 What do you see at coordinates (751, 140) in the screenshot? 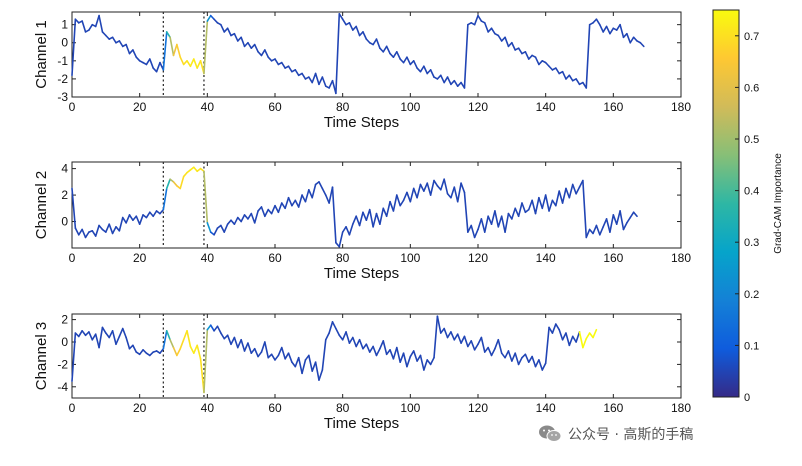
I see `colorbar-tick-label: 0.5` at bounding box center [751, 140].